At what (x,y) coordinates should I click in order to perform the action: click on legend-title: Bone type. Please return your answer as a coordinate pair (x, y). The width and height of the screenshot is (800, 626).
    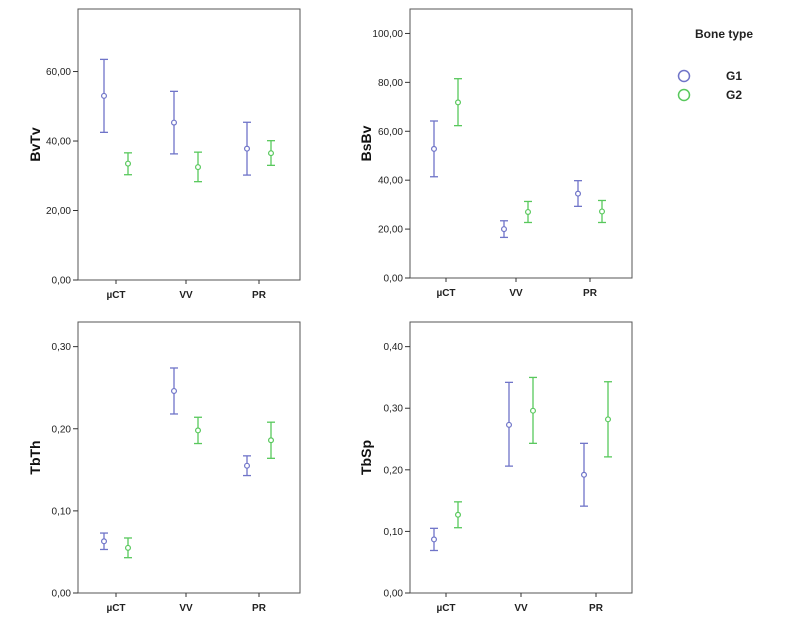
    Looking at the image, I should click on (724, 34).